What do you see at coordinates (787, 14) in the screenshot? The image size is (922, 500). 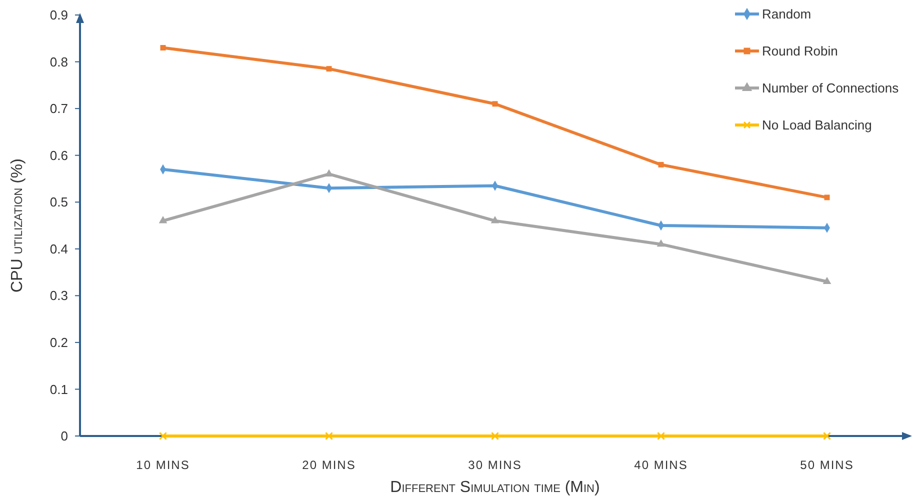 I see `legend-label: Random` at bounding box center [787, 14].